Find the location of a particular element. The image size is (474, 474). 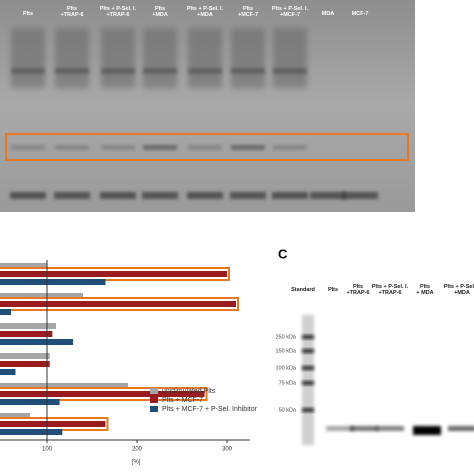

lane-label-line: Standard is located at coordinates (303, 290).